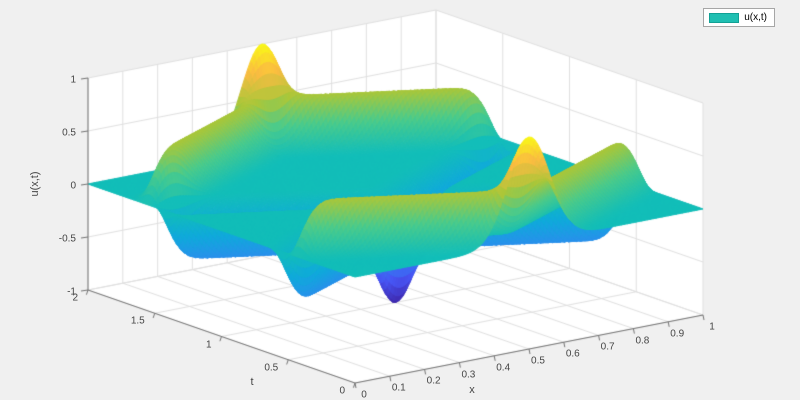 The image size is (800, 400). Describe the element at coordinates (472, 390) in the screenshot. I see `x-axis-label: x` at that location.